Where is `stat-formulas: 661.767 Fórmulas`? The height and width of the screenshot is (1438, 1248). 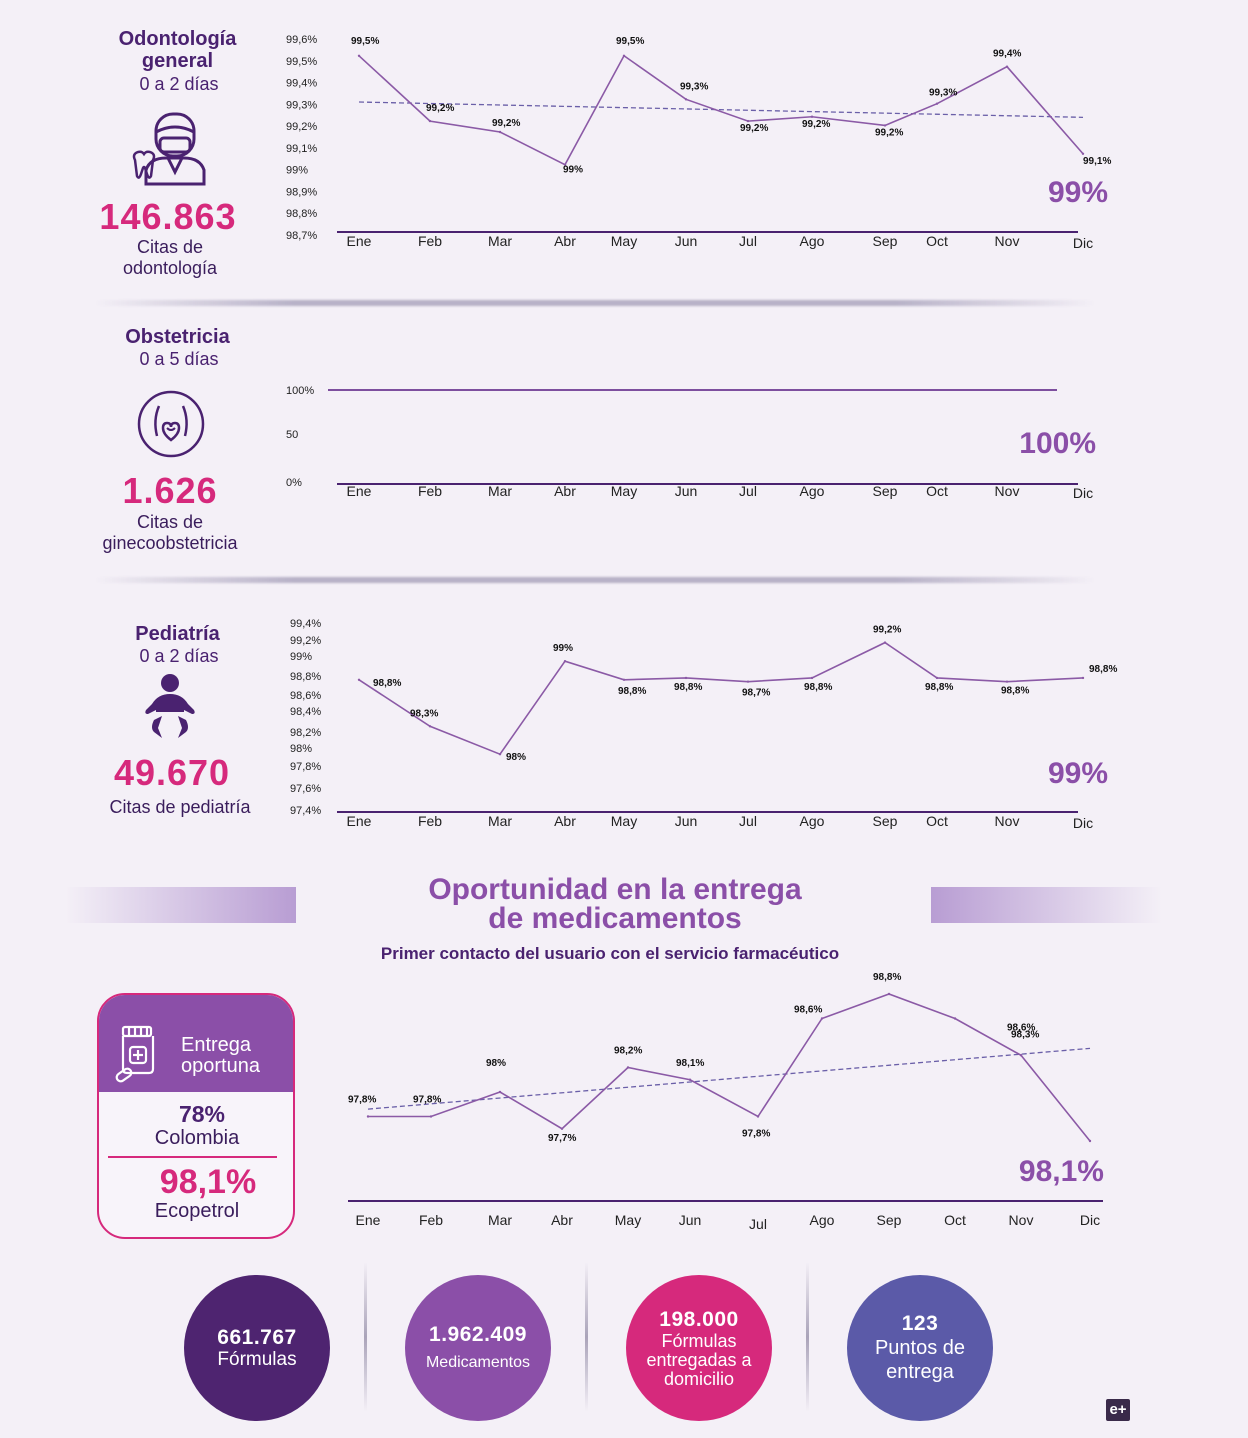
stat-formulas: 661.767 Fórmulas is located at coordinates (257, 1348).